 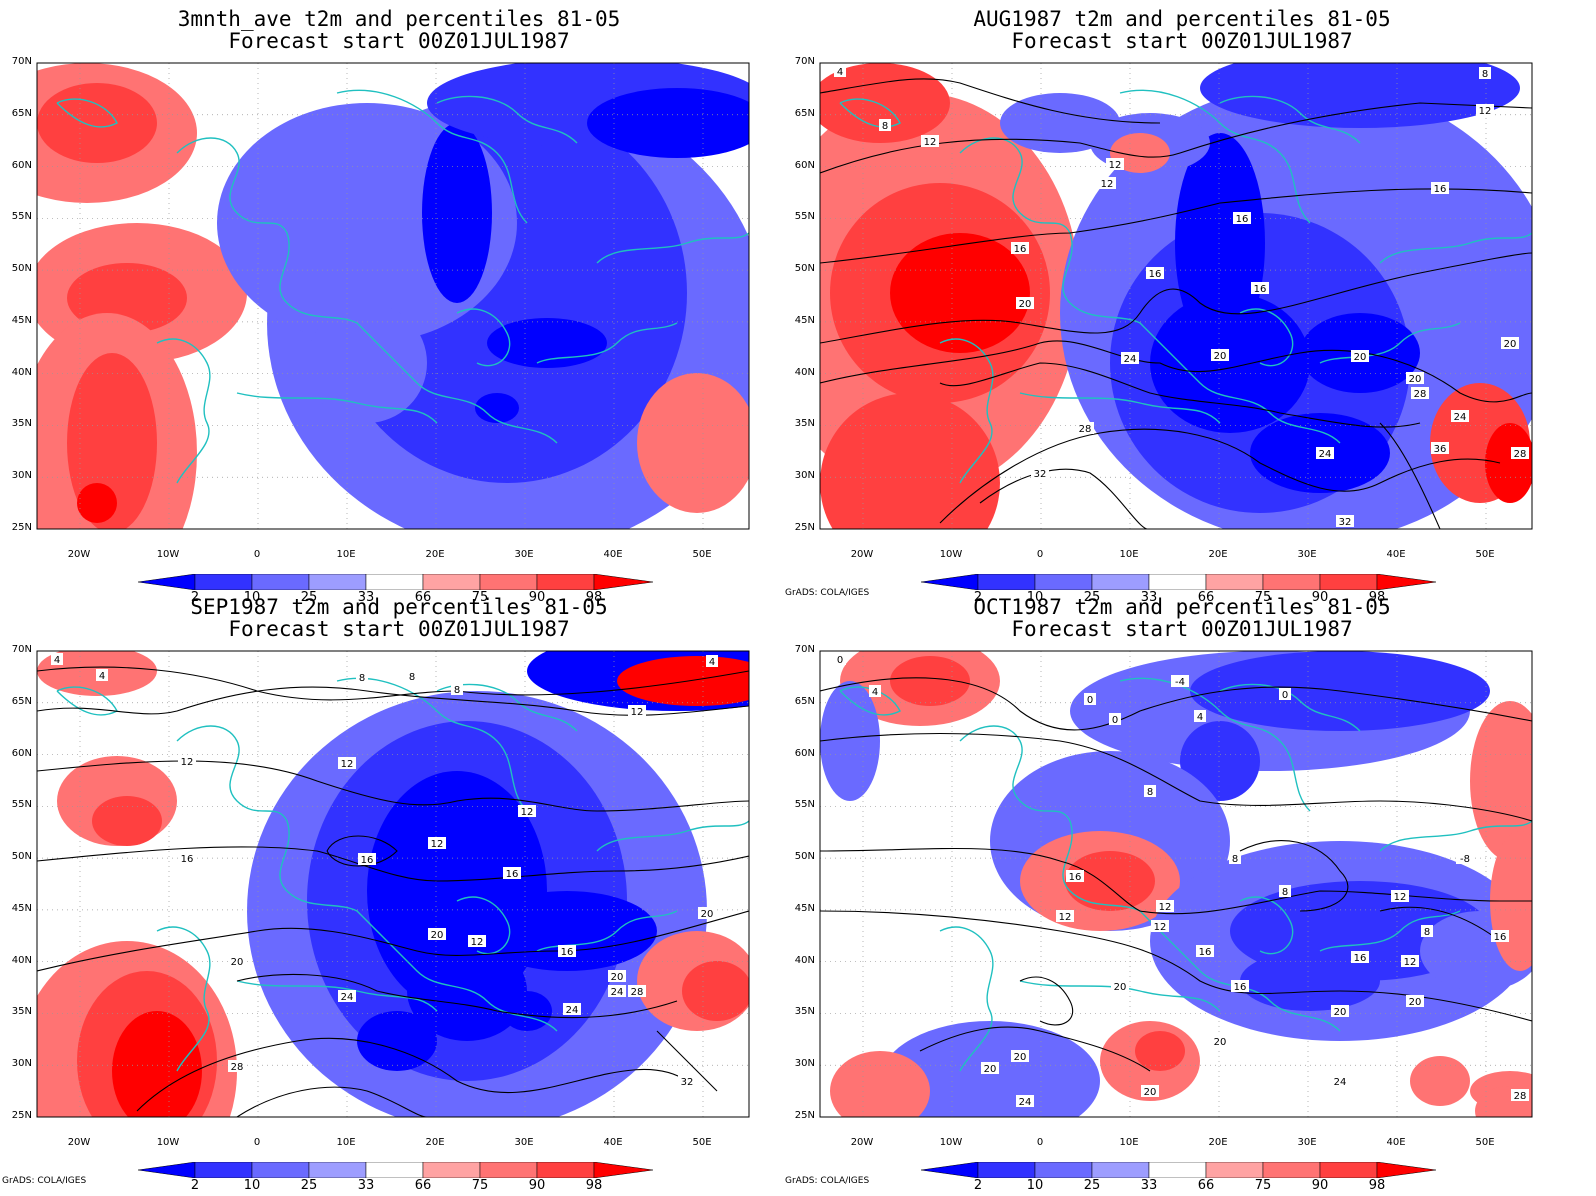 What do you see at coordinates (1440, 449) in the screenshot?
I see `contour-label: 36` at bounding box center [1440, 449].